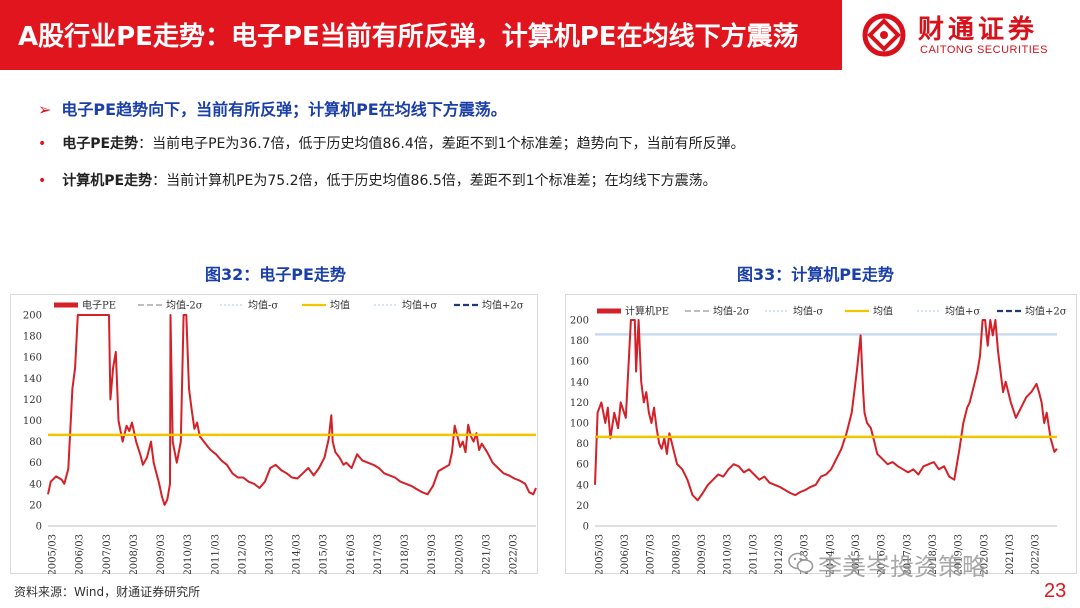 This screenshot has width=1080, height=608. What do you see at coordinates (100, 144) in the screenshot?
I see `bullet-label: 电子PE走势` at bounding box center [100, 144].